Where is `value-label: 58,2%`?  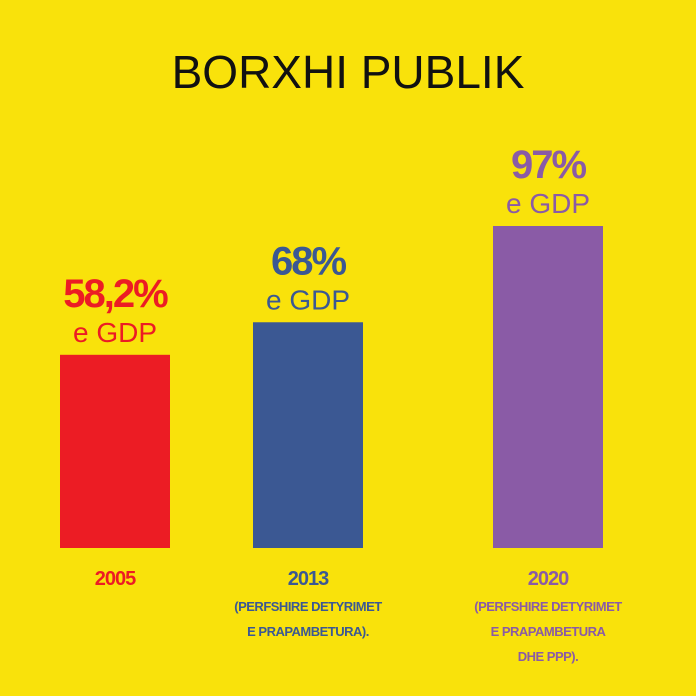 value-label: 58,2% is located at coordinates (115, 294).